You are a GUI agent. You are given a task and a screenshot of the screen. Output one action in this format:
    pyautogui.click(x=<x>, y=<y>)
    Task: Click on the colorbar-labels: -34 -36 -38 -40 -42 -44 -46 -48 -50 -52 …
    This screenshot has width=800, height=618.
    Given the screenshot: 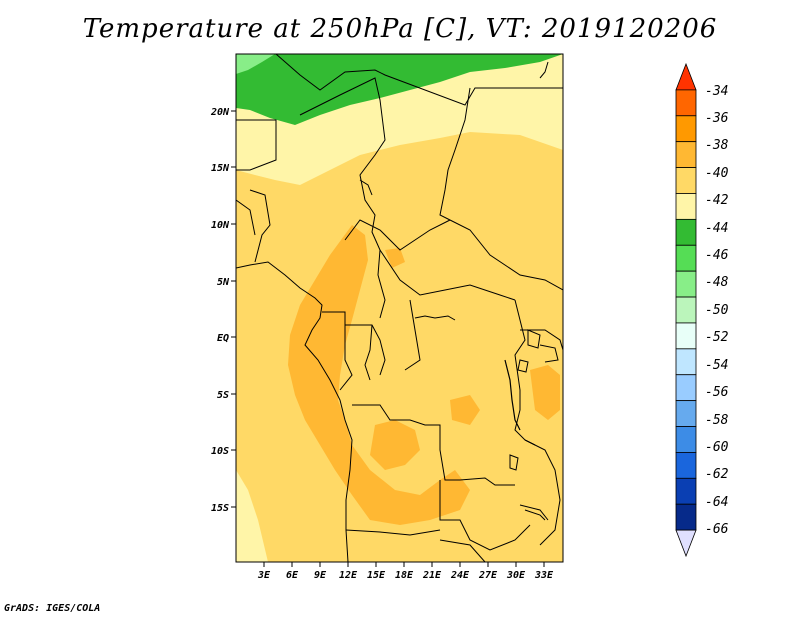 What is the action you would take?
    pyautogui.click(x=717, y=310)
    